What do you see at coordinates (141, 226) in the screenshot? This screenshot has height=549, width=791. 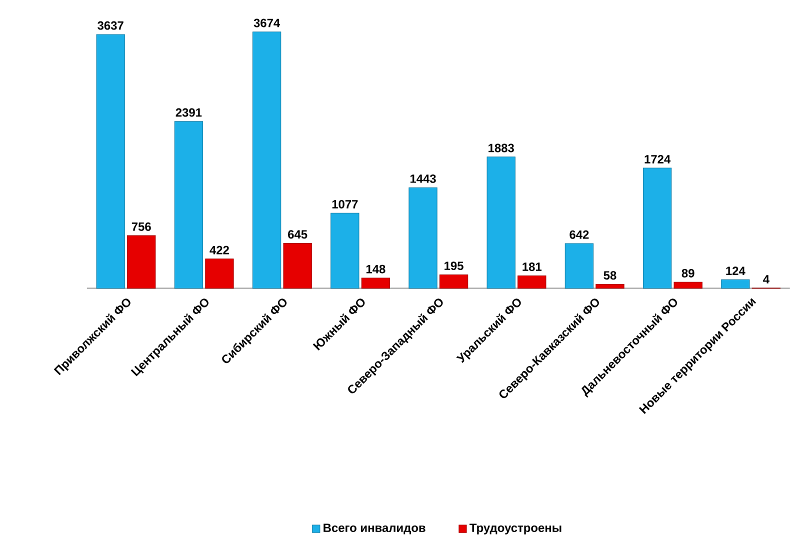 I see `data-label: 756` at bounding box center [141, 226].